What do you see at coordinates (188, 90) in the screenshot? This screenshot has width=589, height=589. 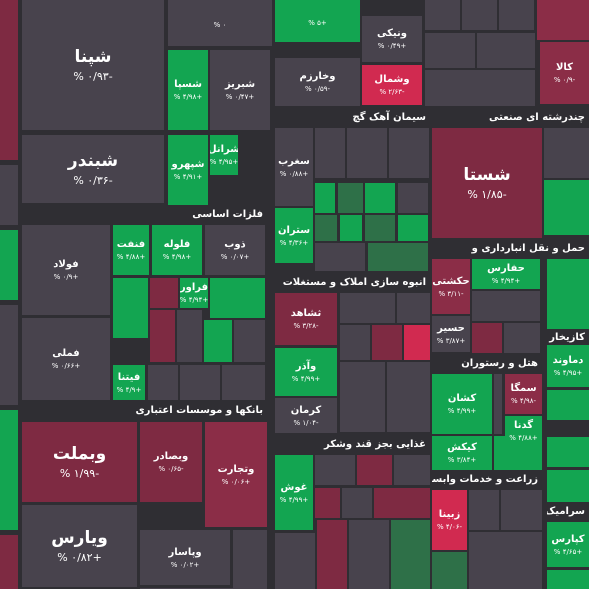 I see `stock-tile: شسپا +۴/۹۸ %` at bounding box center [188, 90].